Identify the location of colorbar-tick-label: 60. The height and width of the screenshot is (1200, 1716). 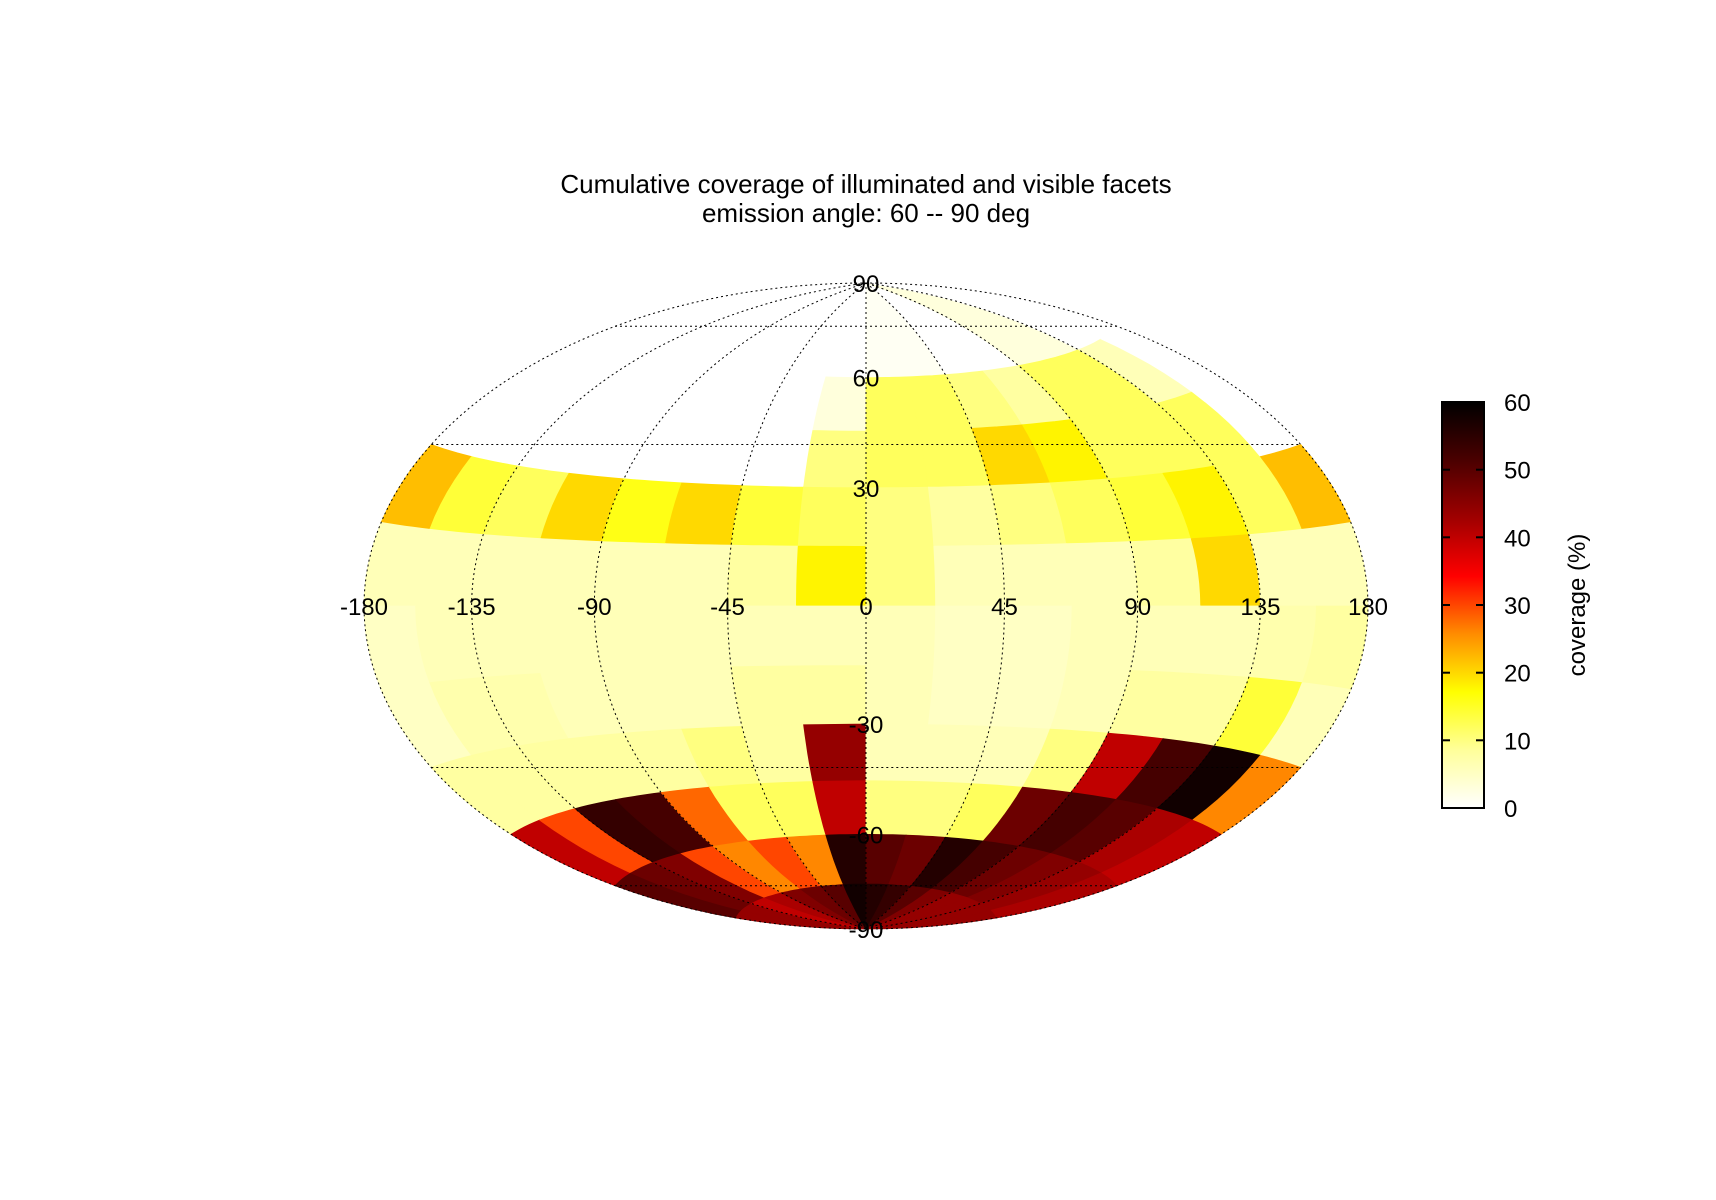
(1517, 403).